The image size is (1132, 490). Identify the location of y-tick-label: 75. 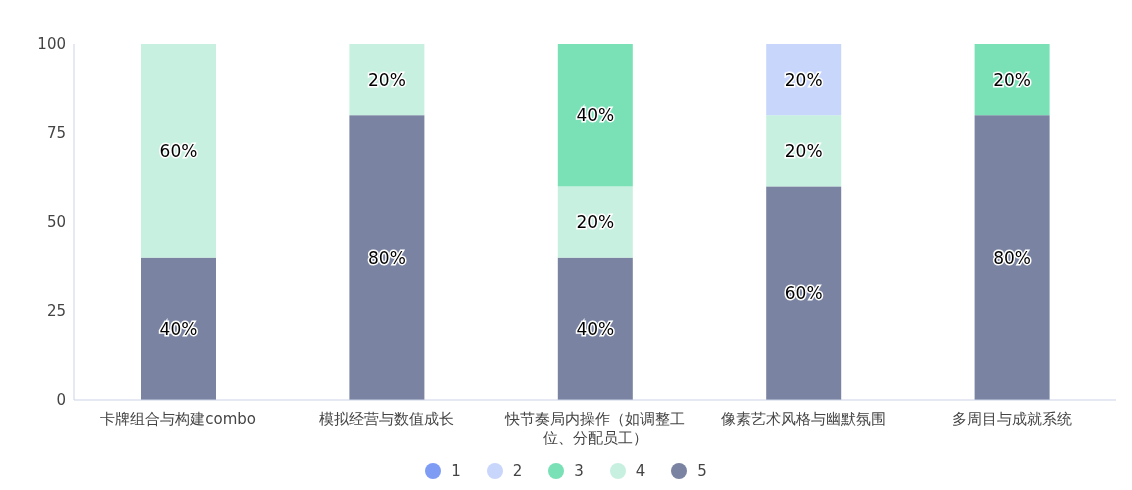
(56, 133).